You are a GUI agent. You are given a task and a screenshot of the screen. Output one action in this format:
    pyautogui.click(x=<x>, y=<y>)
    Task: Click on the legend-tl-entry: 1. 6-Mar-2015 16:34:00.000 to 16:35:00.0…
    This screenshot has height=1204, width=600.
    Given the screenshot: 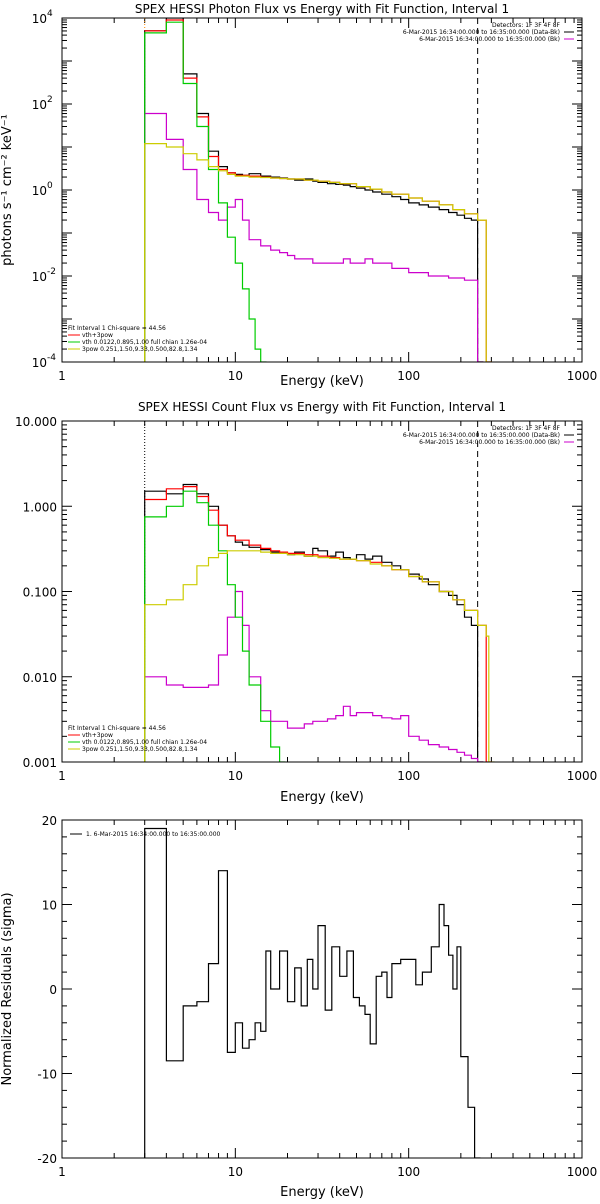 What is the action you would take?
    pyautogui.click(x=153, y=834)
    